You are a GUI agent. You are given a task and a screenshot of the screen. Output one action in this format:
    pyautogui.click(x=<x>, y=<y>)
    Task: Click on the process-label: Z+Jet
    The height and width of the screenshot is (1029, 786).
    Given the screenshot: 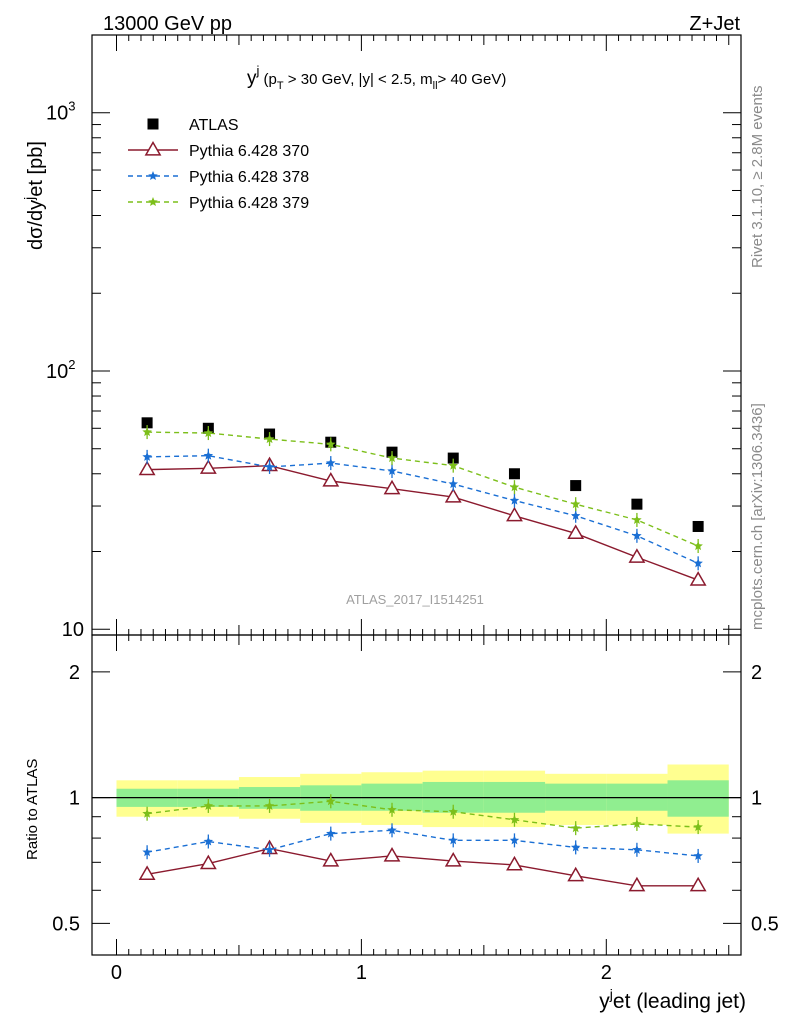 What is the action you would take?
    pyautogui.click(x=714, y=24)
    